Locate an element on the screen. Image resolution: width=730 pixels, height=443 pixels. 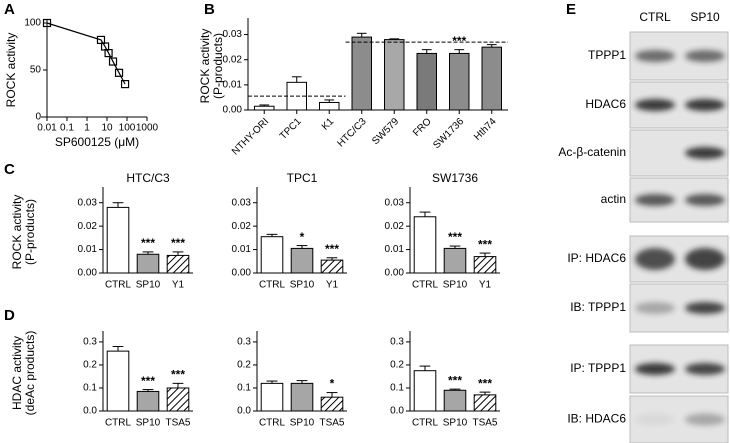
x-tick-label: NTHY-ORI is located at coordinates (250, 136).